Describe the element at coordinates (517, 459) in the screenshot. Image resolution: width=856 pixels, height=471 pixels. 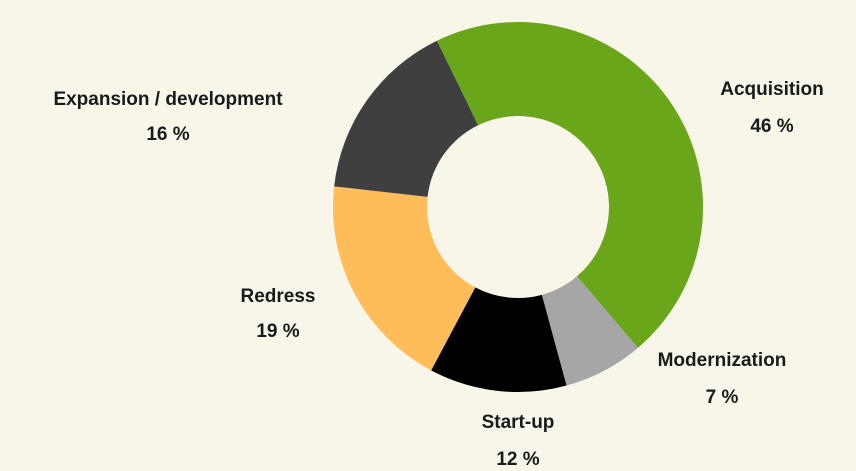
I see `segment-value-label: 12 %` at that location.